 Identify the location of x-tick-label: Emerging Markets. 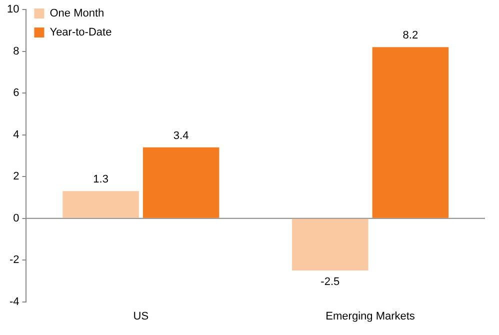
(371, 316).